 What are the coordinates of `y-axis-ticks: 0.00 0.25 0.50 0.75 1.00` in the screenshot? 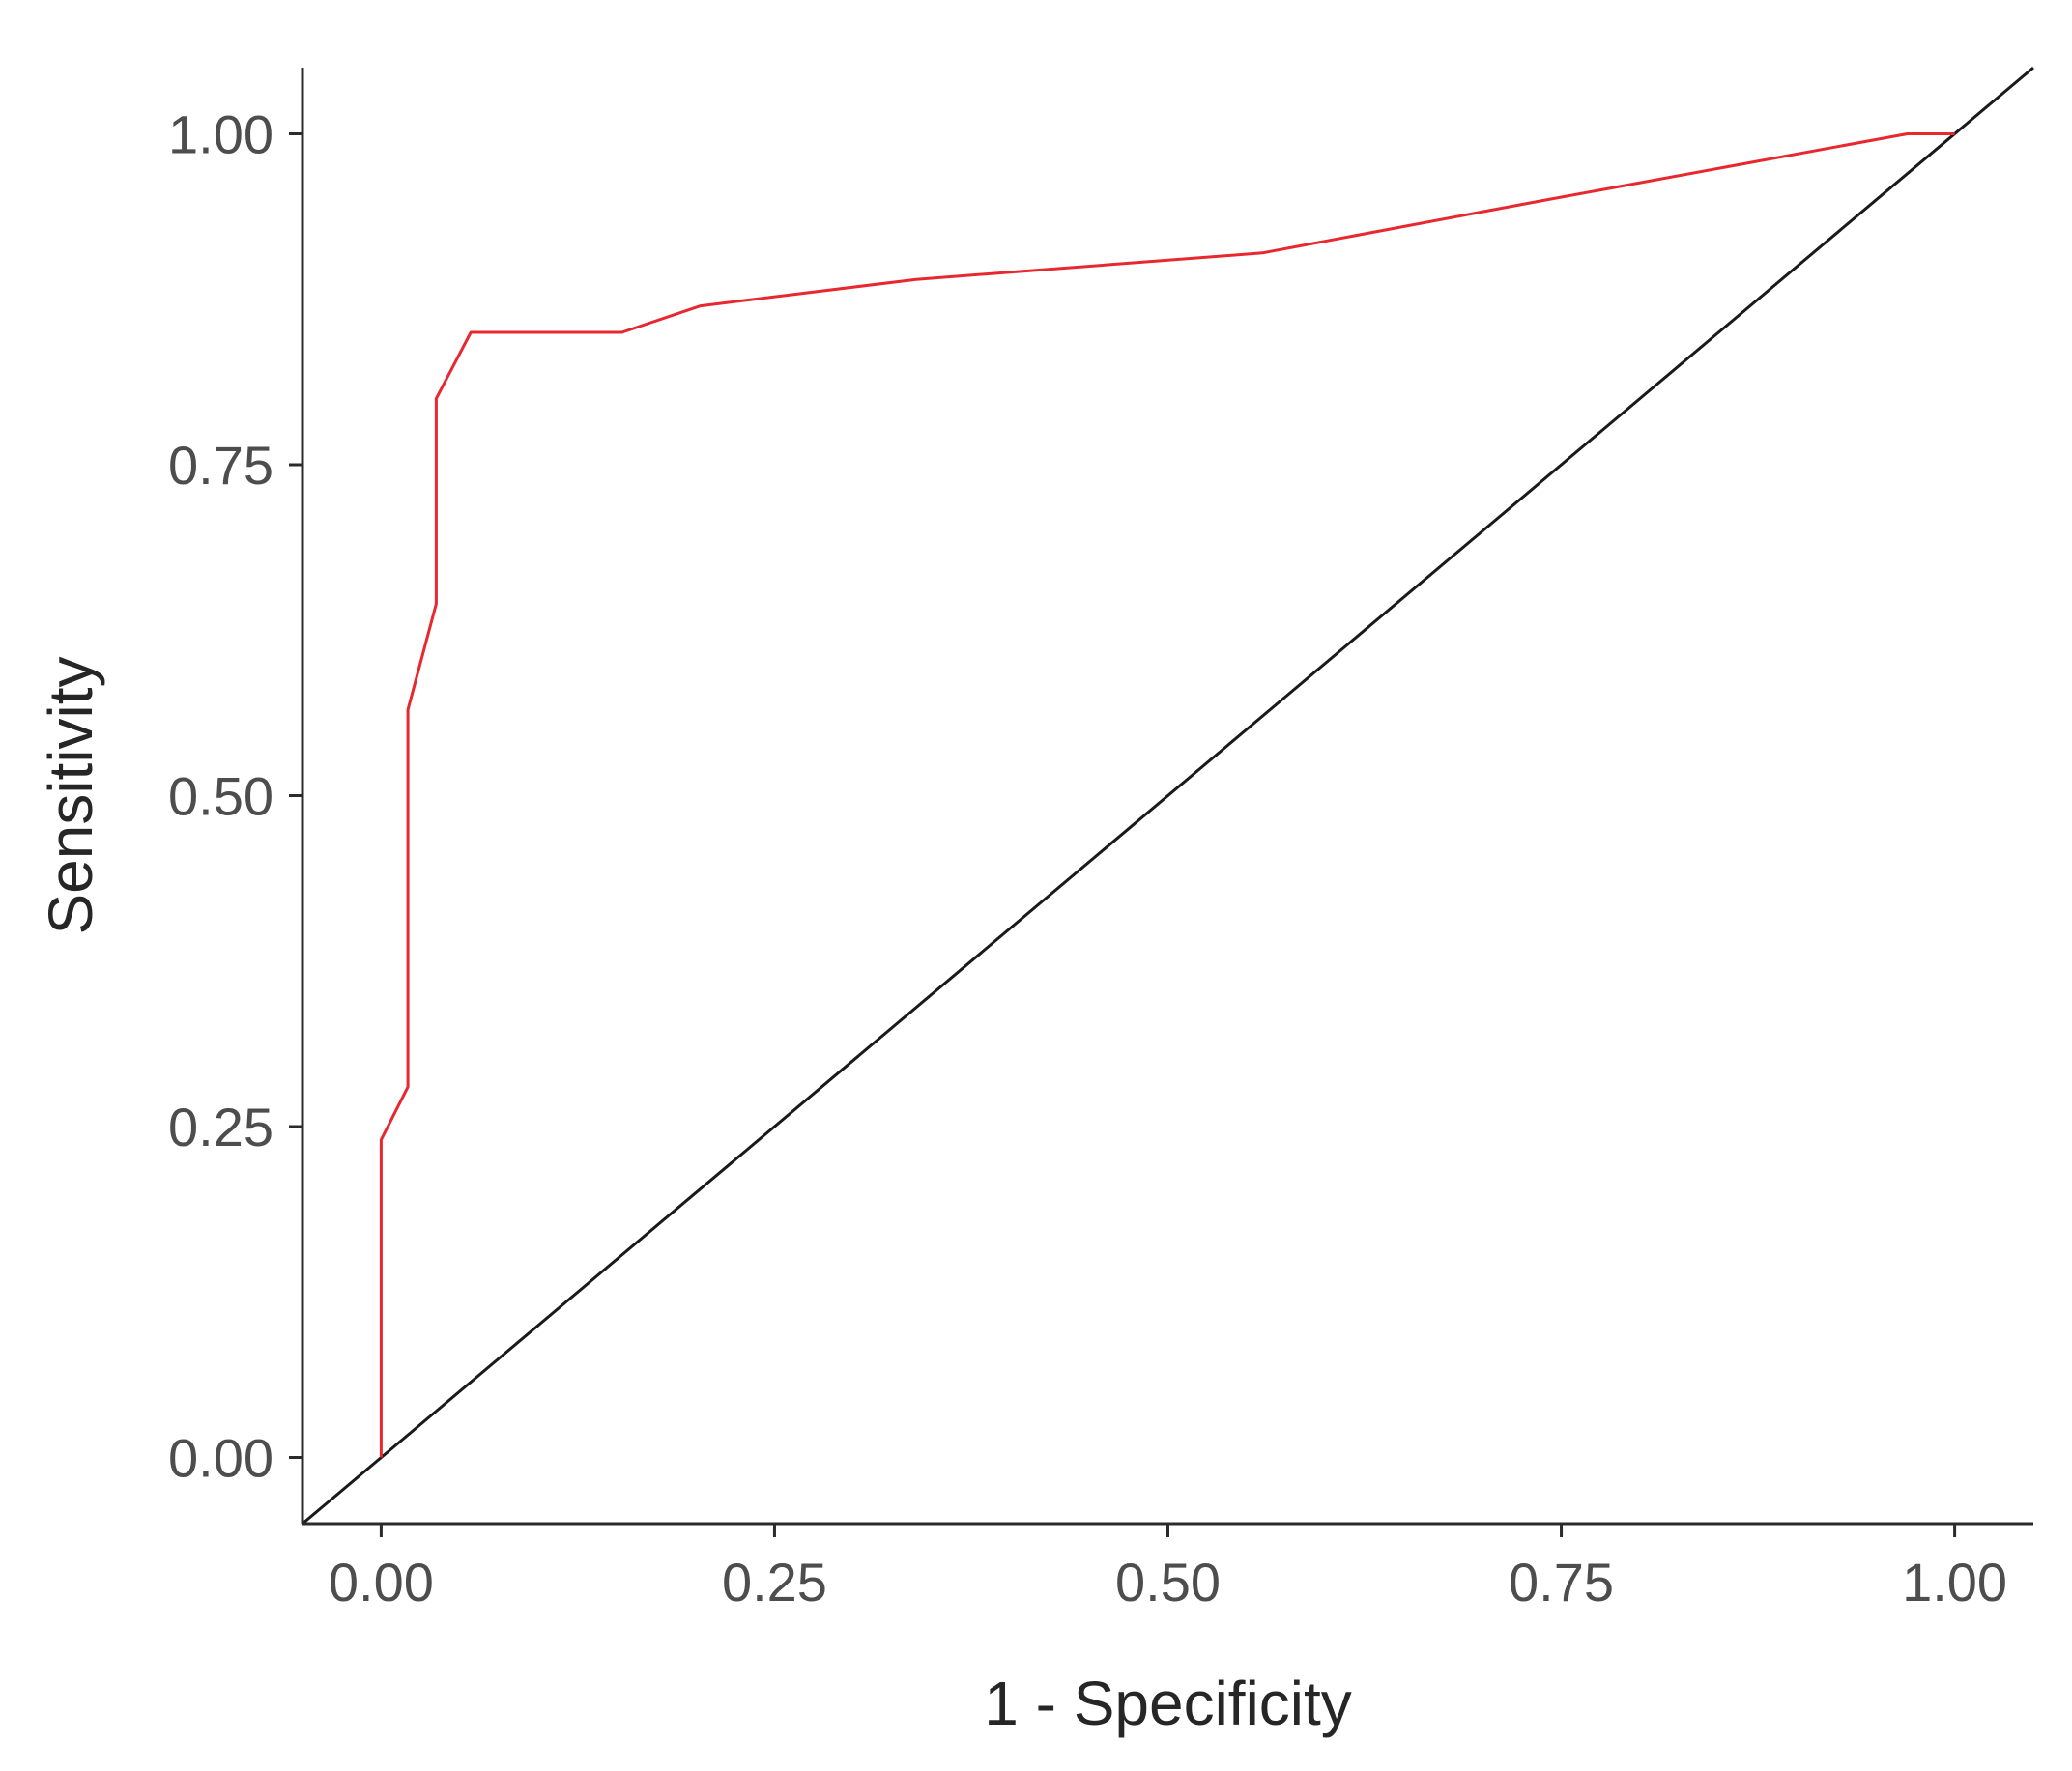 It's located at (235, 796).